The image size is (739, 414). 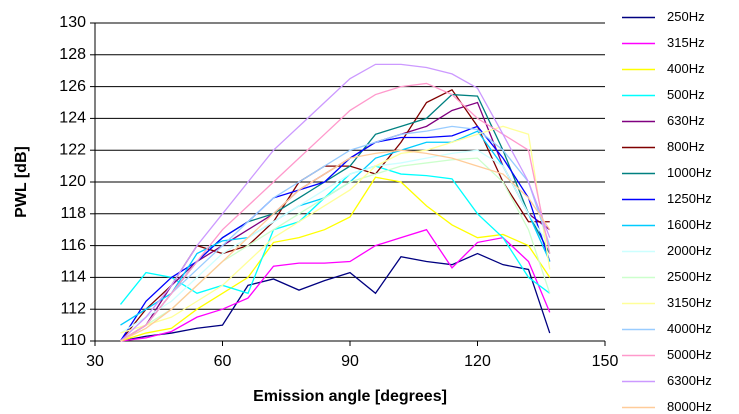 What do you see at coordinates (95, 361) in the screenshot?
I see `x-tick-label: 30` at bounding box center [95, 361].